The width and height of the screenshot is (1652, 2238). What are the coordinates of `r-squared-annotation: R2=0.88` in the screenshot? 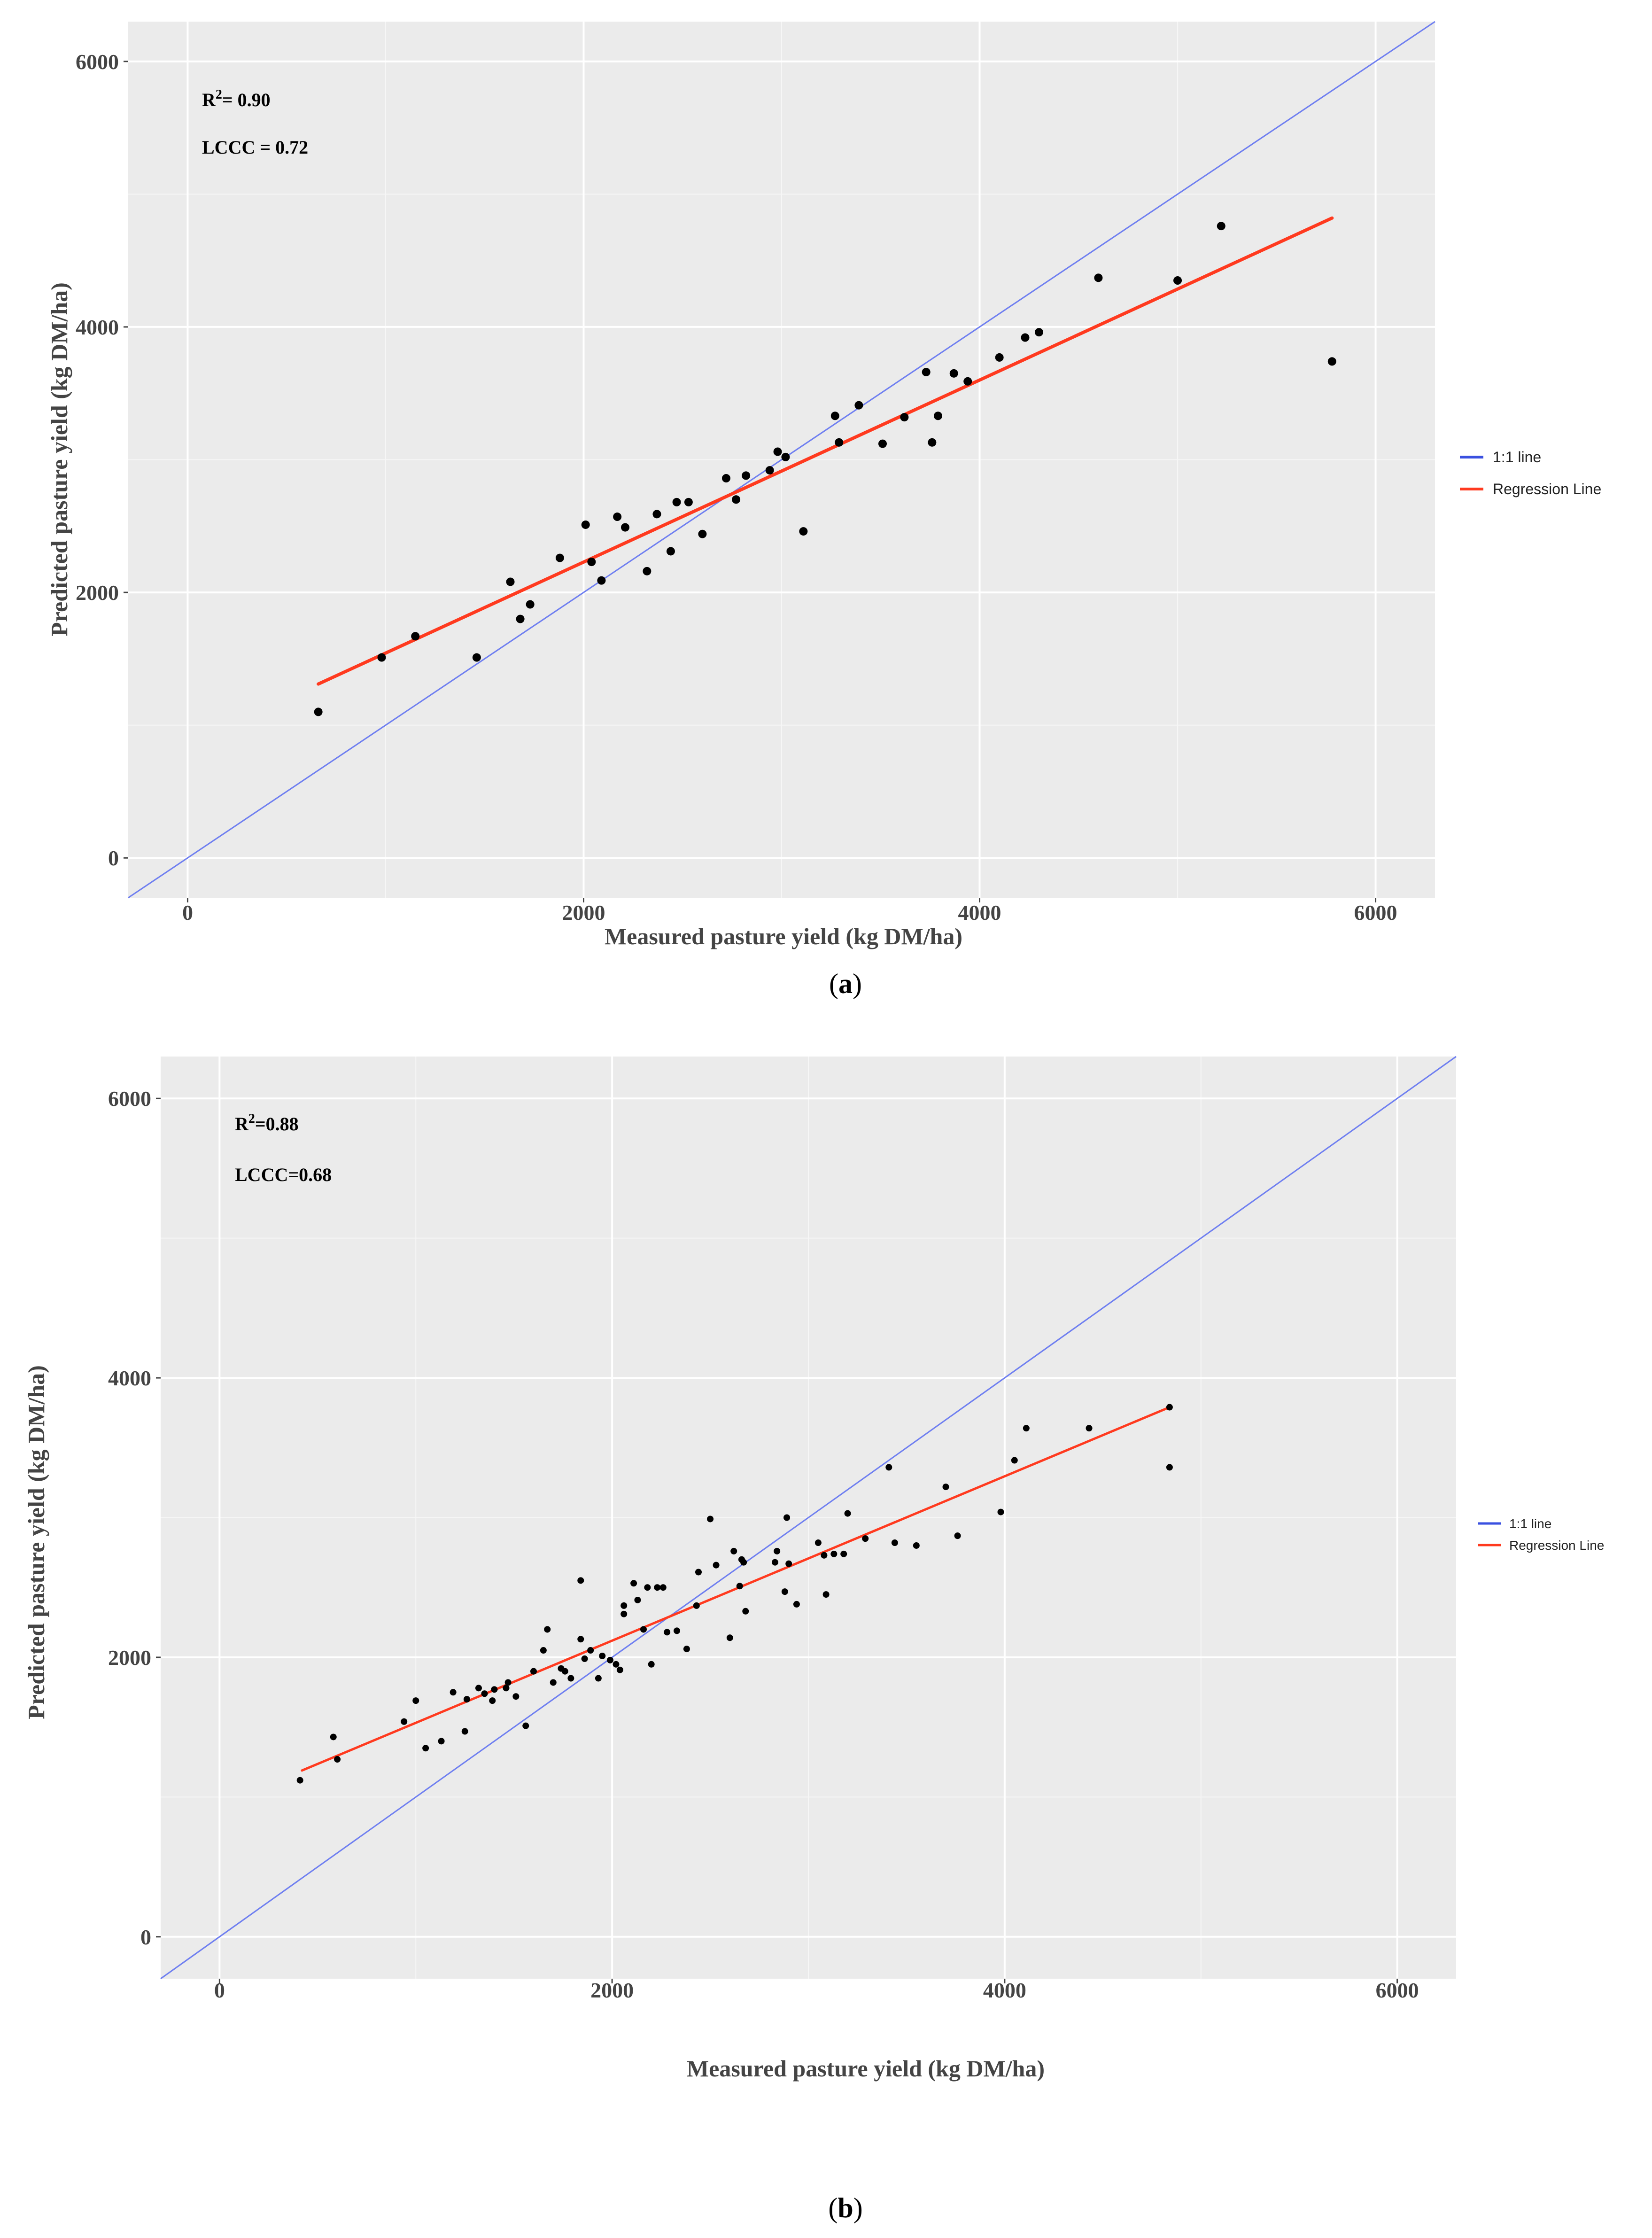 It's located at (267, 1123).